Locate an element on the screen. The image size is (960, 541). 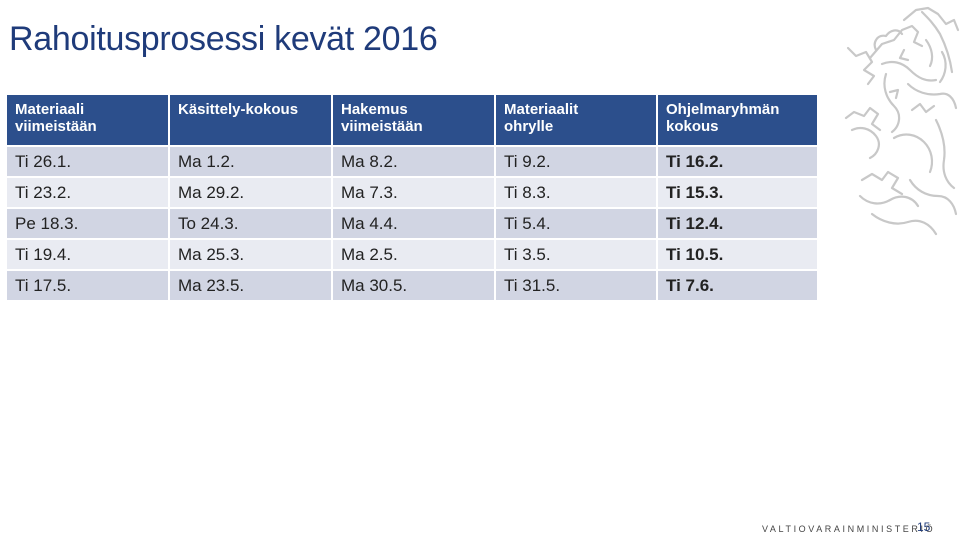
table-cell: Ma 29.2. is located at coordinates (251, 192).